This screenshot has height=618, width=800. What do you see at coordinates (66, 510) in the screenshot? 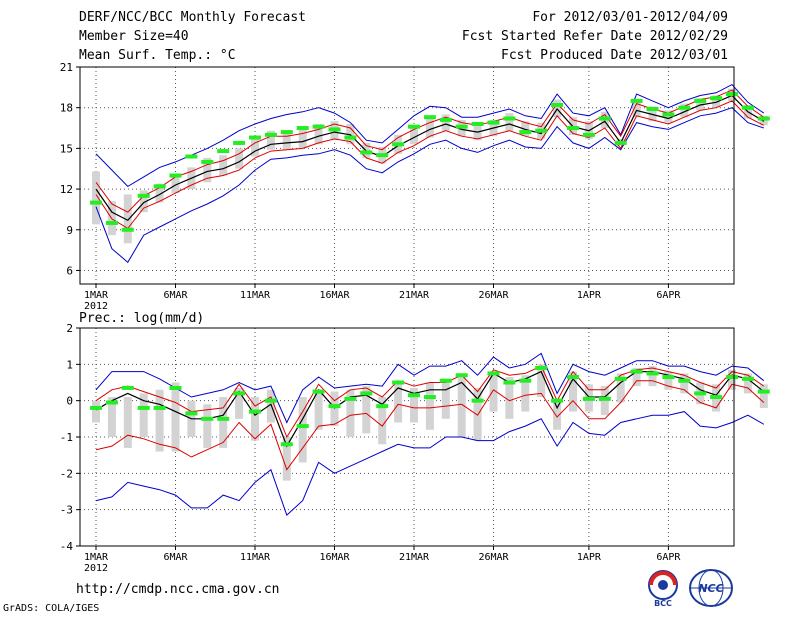
I see `precipitation-ytick-label: -3` at bounding box center [66, 510].